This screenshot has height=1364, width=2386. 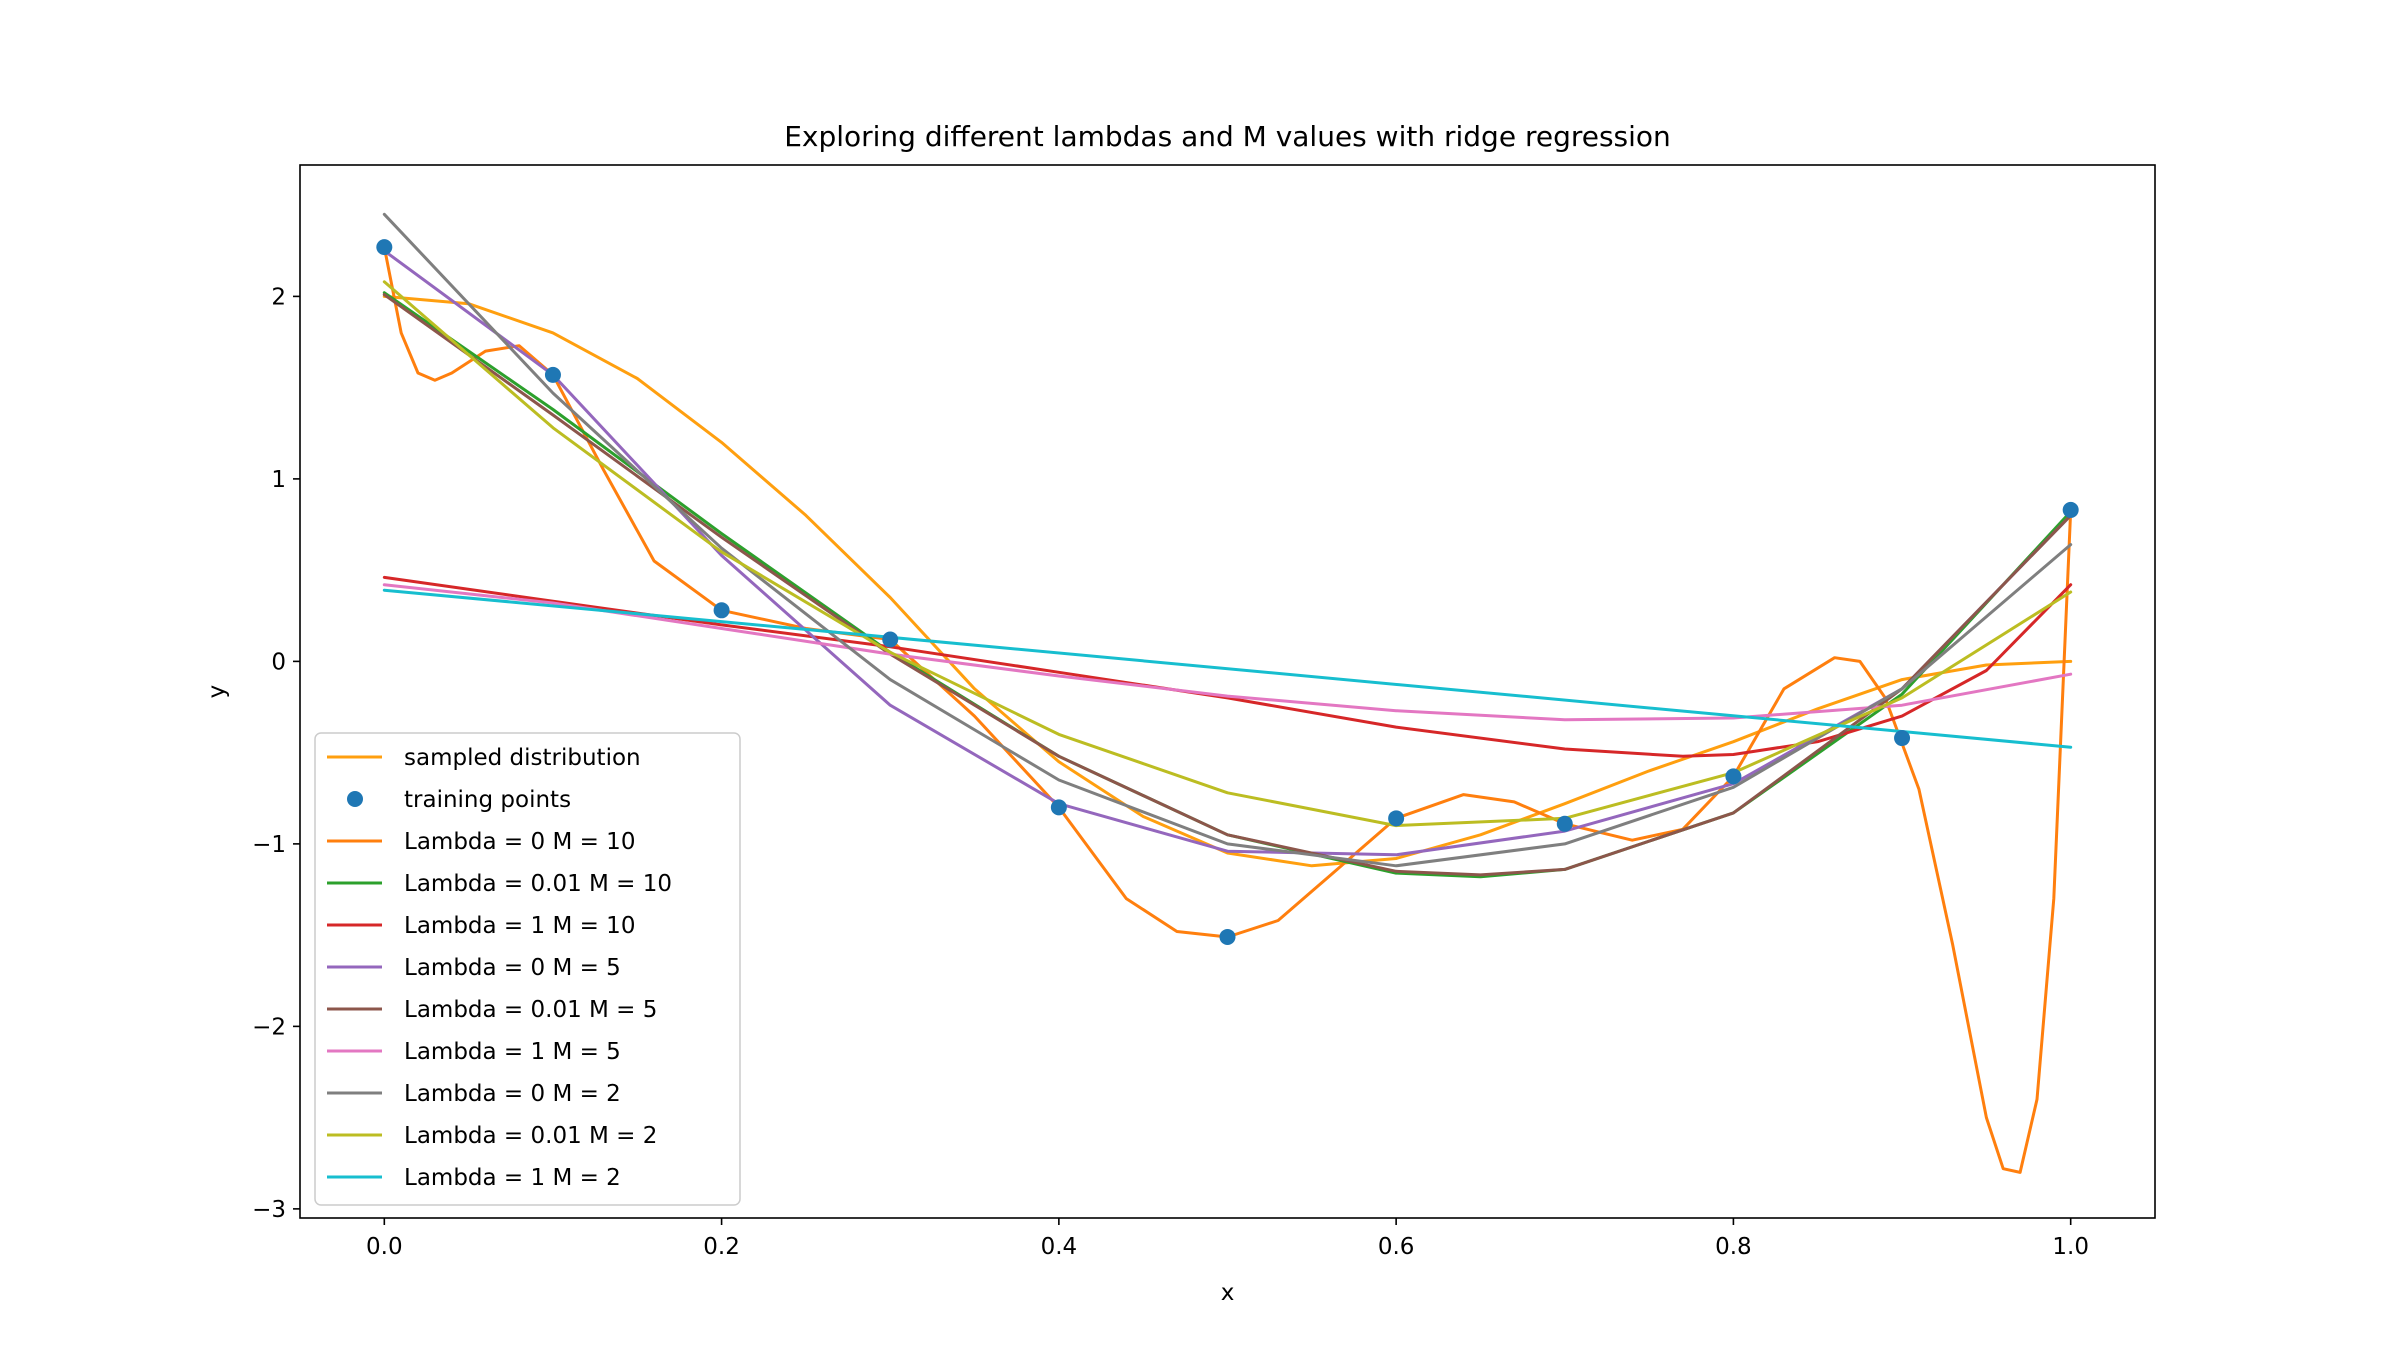 I want to click on y-tick-label: −2, so click(x=269, y=1027).